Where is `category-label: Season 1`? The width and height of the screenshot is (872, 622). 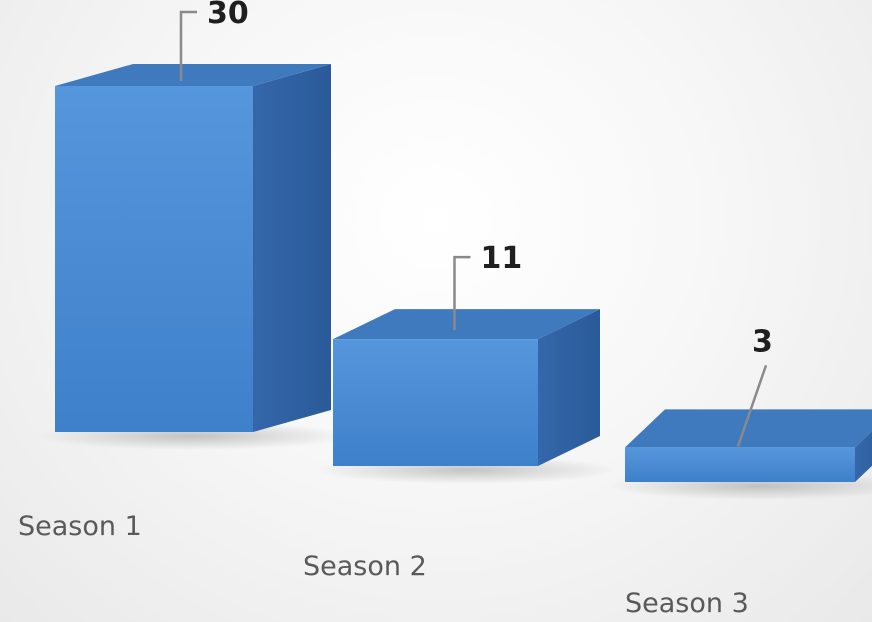 category-label: Season 1 is located at coordinates (80, 526).